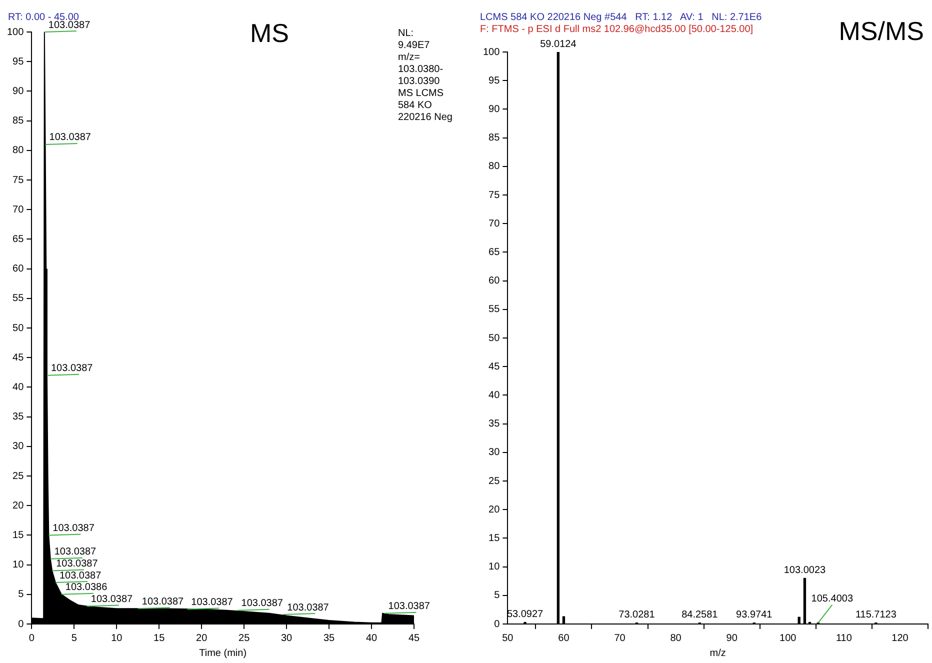 This screenshot has width=932, height=663. Describe the element at coordinates (900, 638) in the screenshot. I see `x-tick-label: 120` at that location.